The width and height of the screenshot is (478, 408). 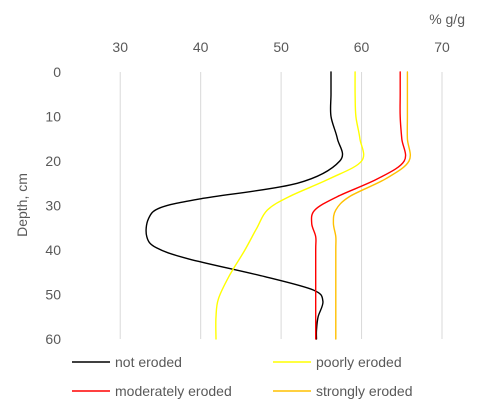 I want to click on y-tick-label: 10, so click(x=53, y=117).